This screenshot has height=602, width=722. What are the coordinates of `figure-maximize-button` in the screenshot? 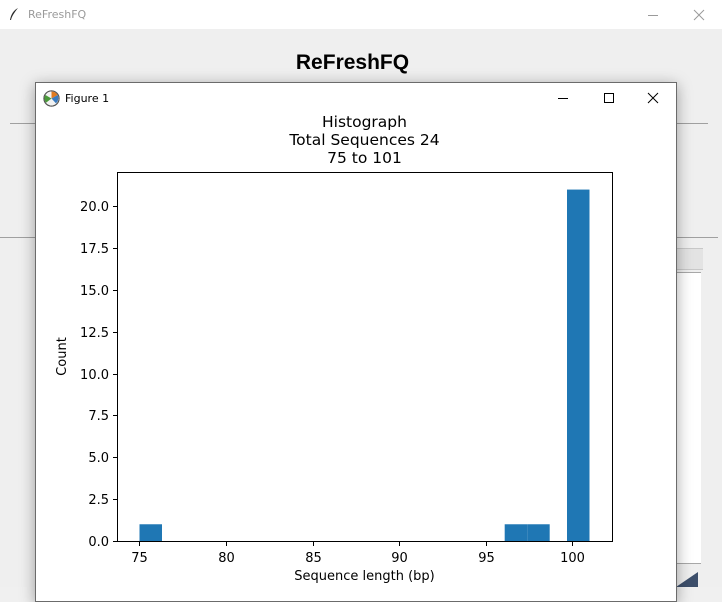 It's located at (609, 98).